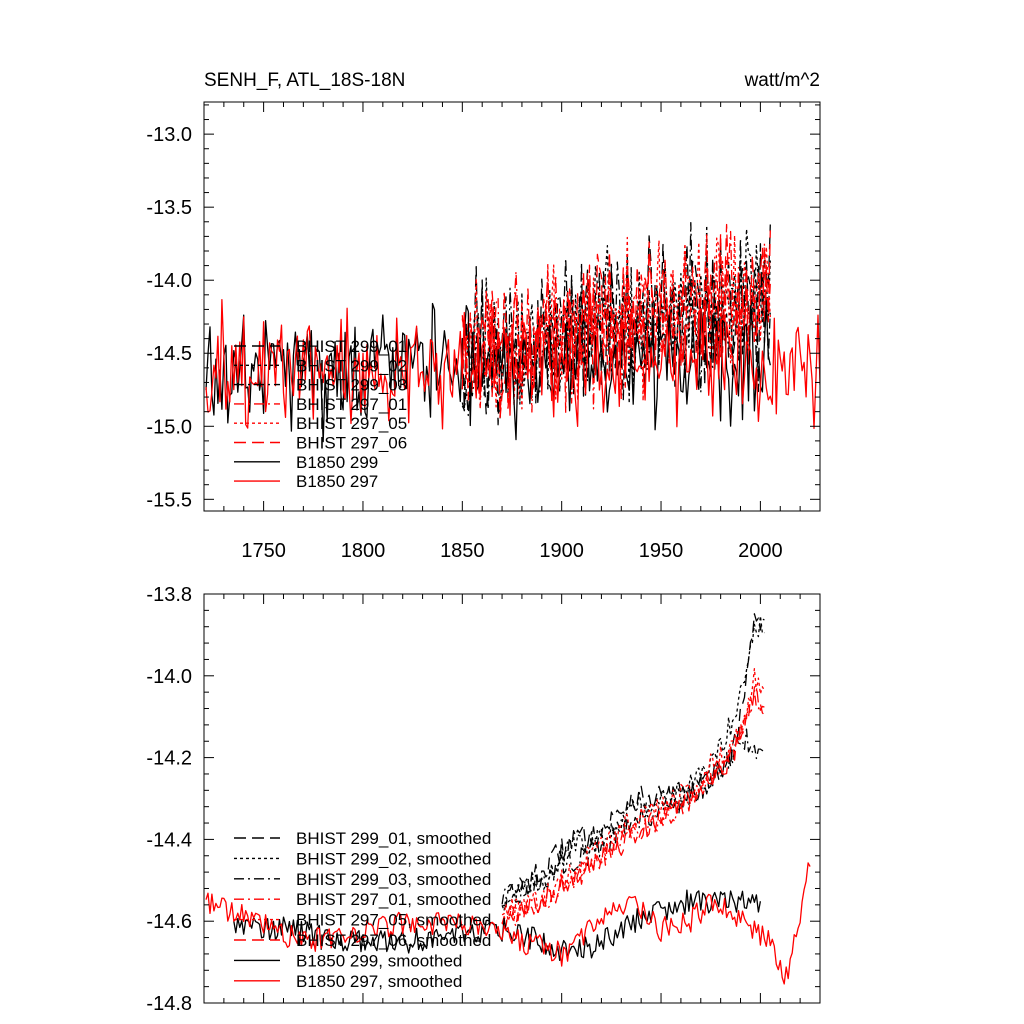  Describe the element at coordinates (363, 551) in the screenshot. I see `x-tick-label: 1800` at that location.